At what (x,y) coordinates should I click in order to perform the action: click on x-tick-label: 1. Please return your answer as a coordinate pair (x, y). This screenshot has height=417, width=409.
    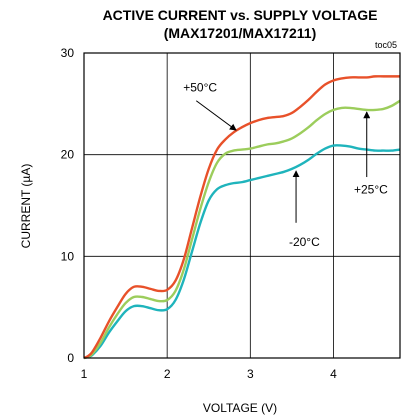
    Looking at the image, I should click on (84, 374).